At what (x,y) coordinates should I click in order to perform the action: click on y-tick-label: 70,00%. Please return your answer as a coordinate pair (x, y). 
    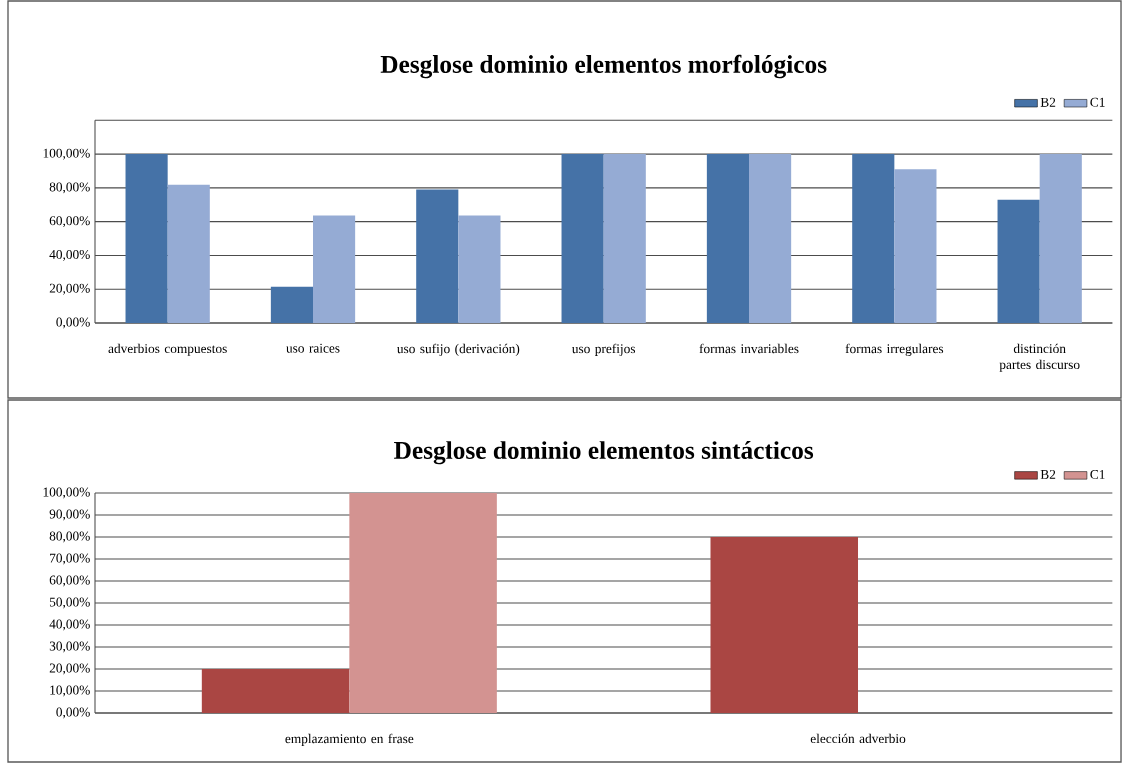
    Looking at the image, I should click on (70, 559).